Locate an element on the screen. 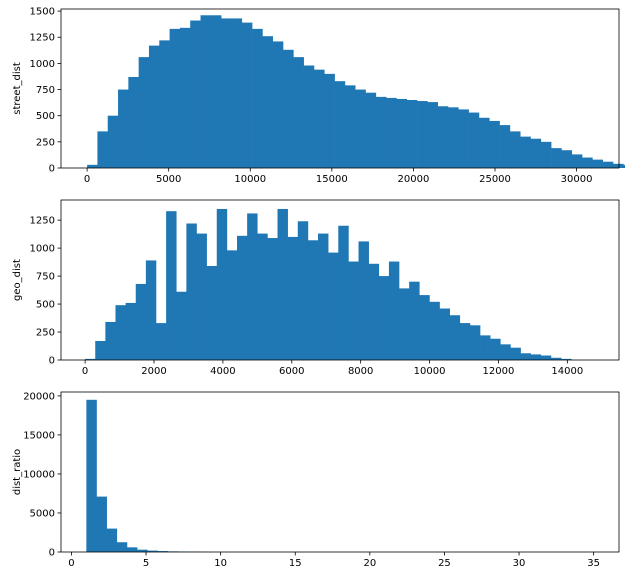 The width and height of the screenshot is (625, 576). x-tick-label: 10000 is located at coordinates (430, 371).